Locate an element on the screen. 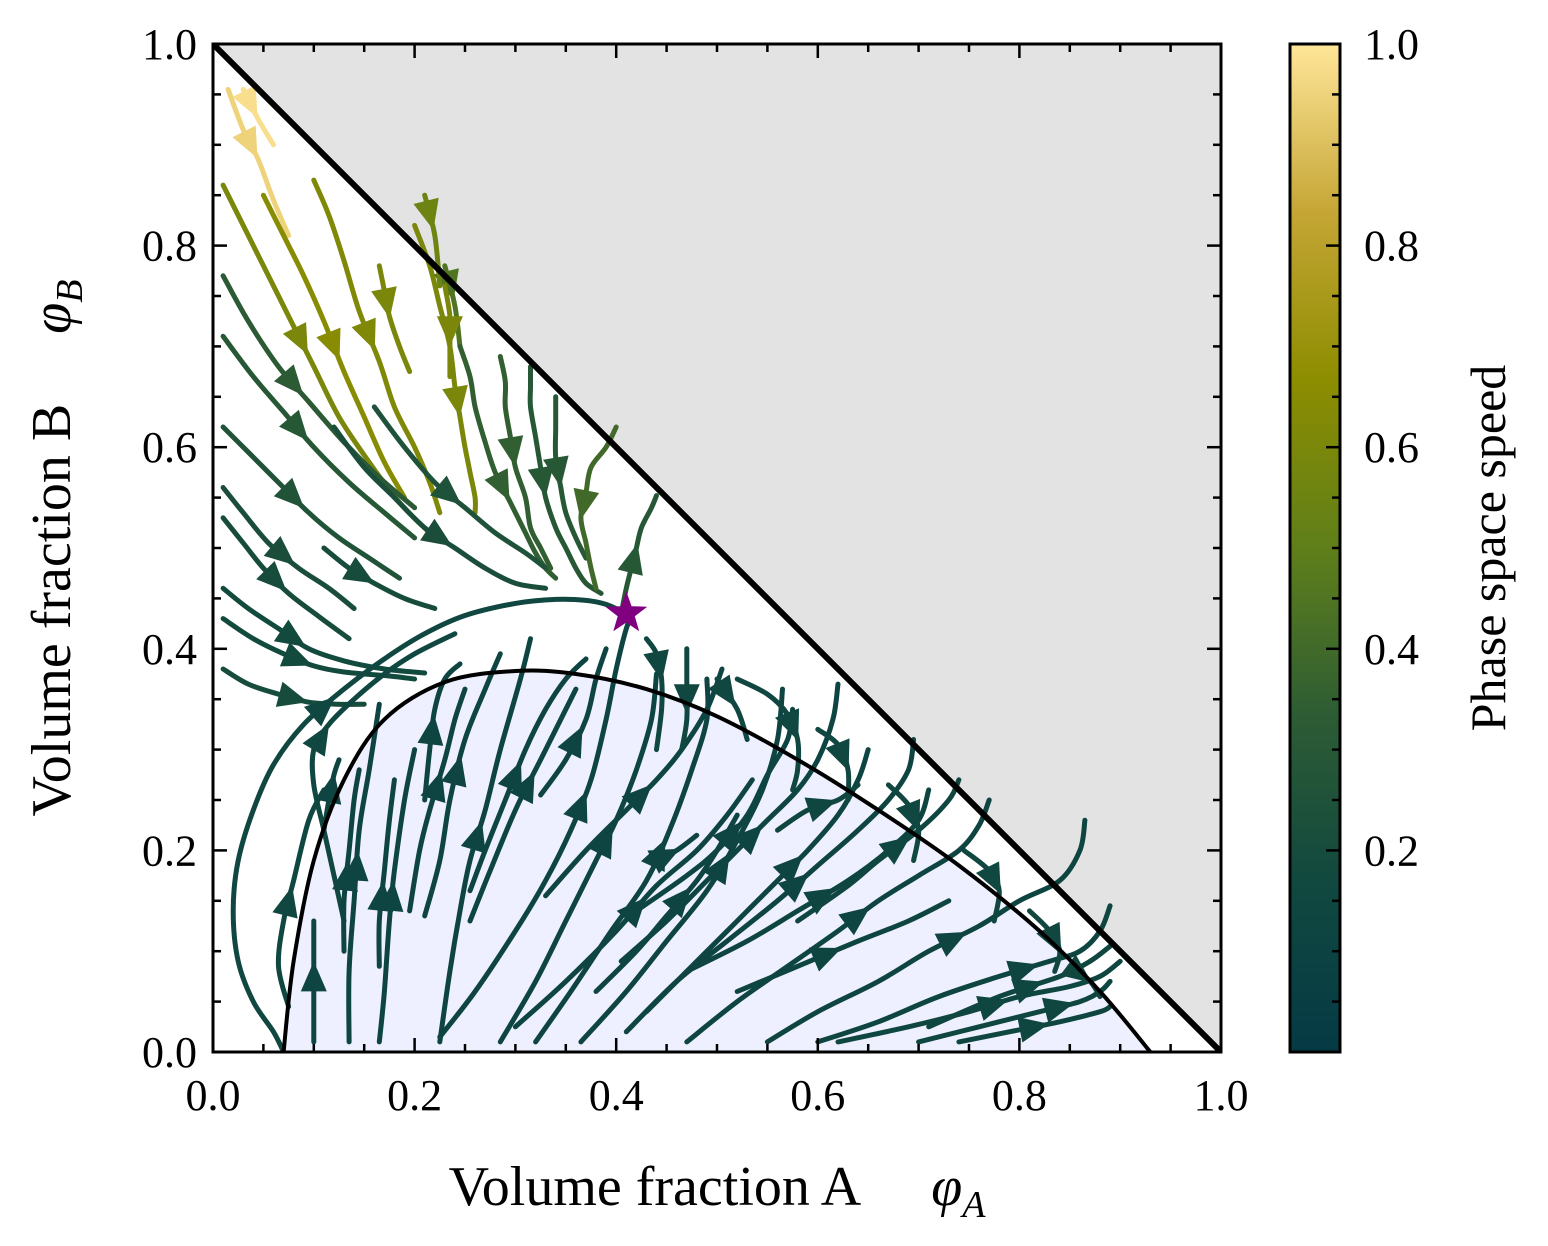 This screenshot has width=1548, height=1246. x-tick-label: 1.0 is located at coordinates (1221, 1095).